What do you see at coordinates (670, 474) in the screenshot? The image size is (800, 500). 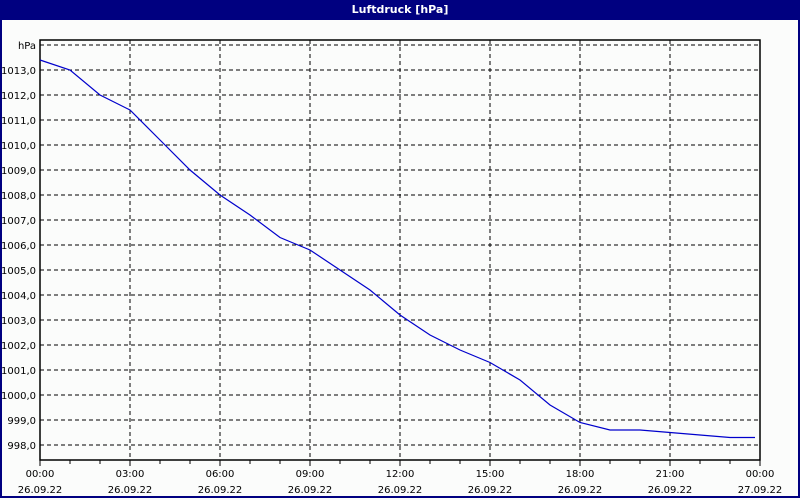 I see `x-tick-time: 21:00` at bounding box center [670, 474].